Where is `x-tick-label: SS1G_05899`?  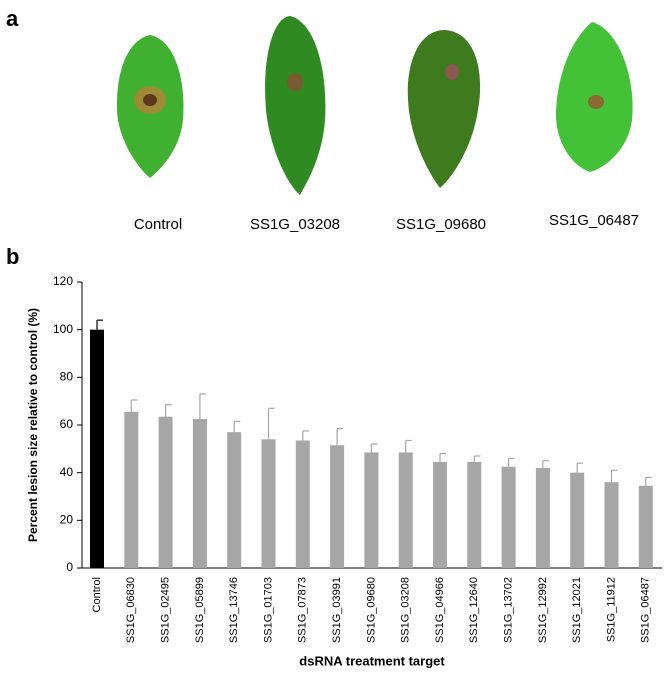 x-tick-label: SS1G_05899 is located at coordinates (200, 610).